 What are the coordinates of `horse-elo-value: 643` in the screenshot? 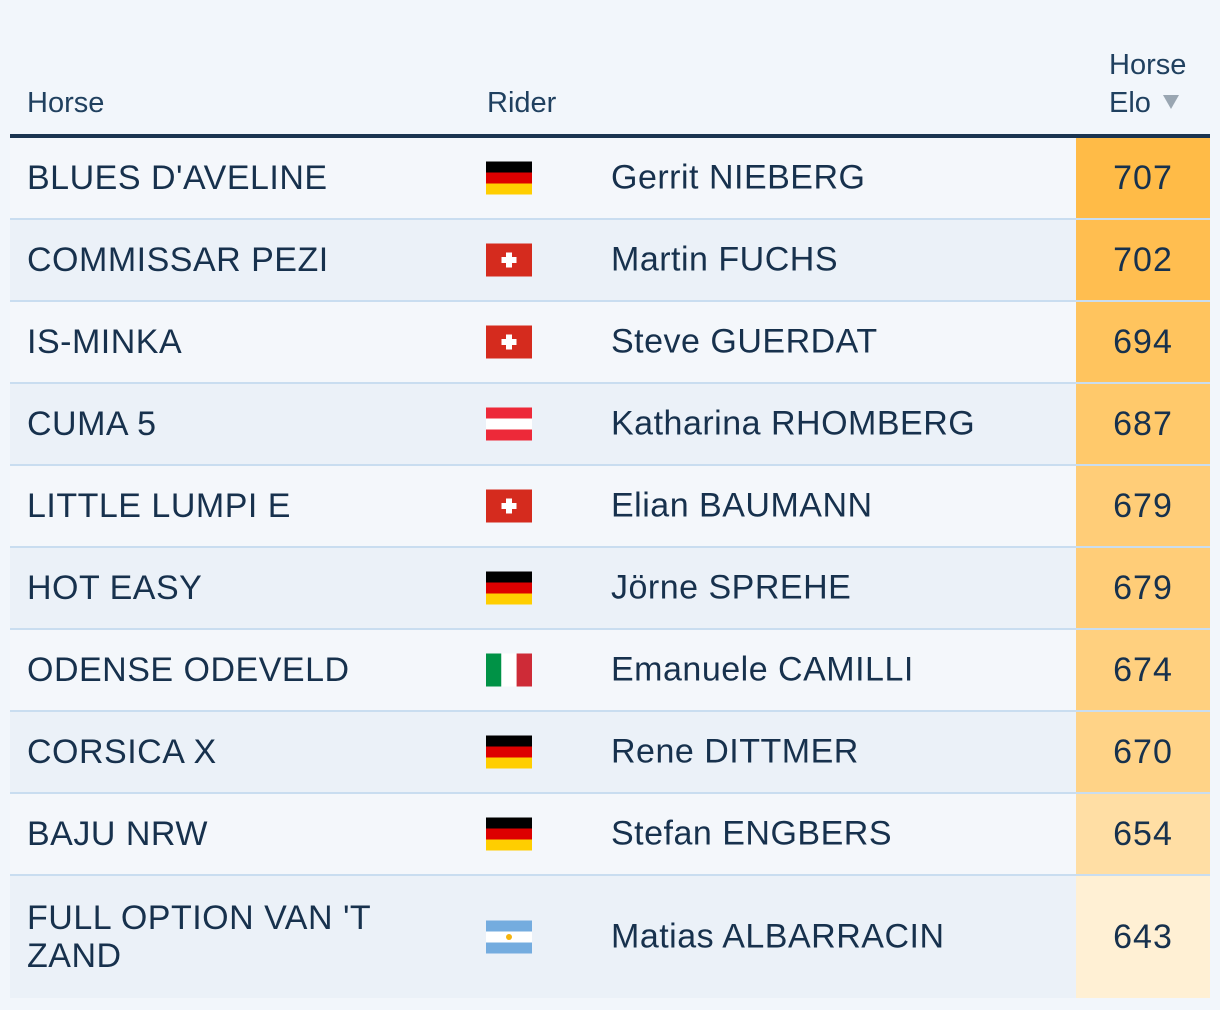 It's located at (1143, 937).